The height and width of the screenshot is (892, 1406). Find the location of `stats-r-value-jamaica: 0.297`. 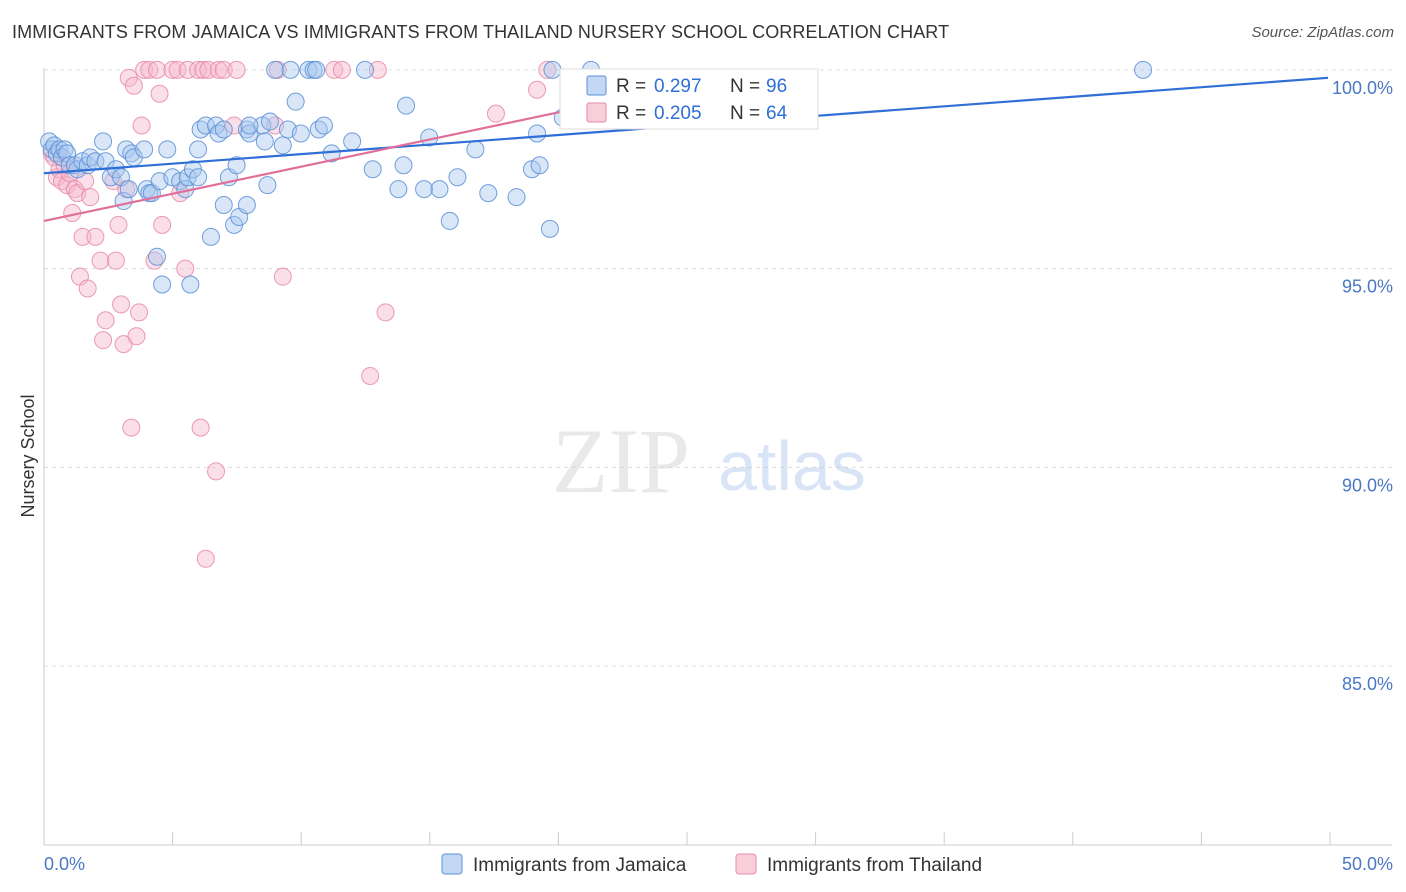

stats-r-value-jamaica: 0.297 is located at coordinates (678, 86).